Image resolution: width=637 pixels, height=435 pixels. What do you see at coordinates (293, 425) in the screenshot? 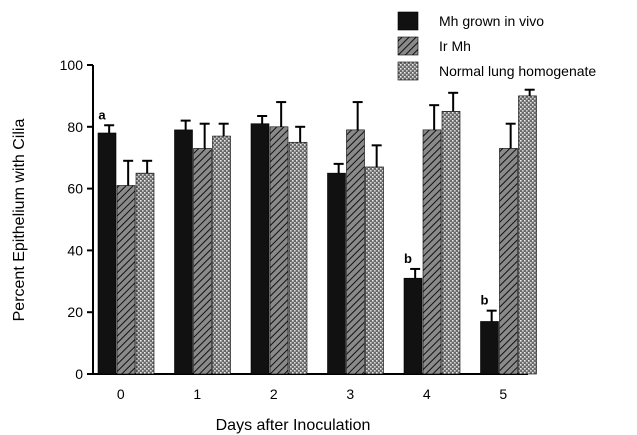
I see `x-axis-title: Days after Inoculation` at bounding box center [293, 425].